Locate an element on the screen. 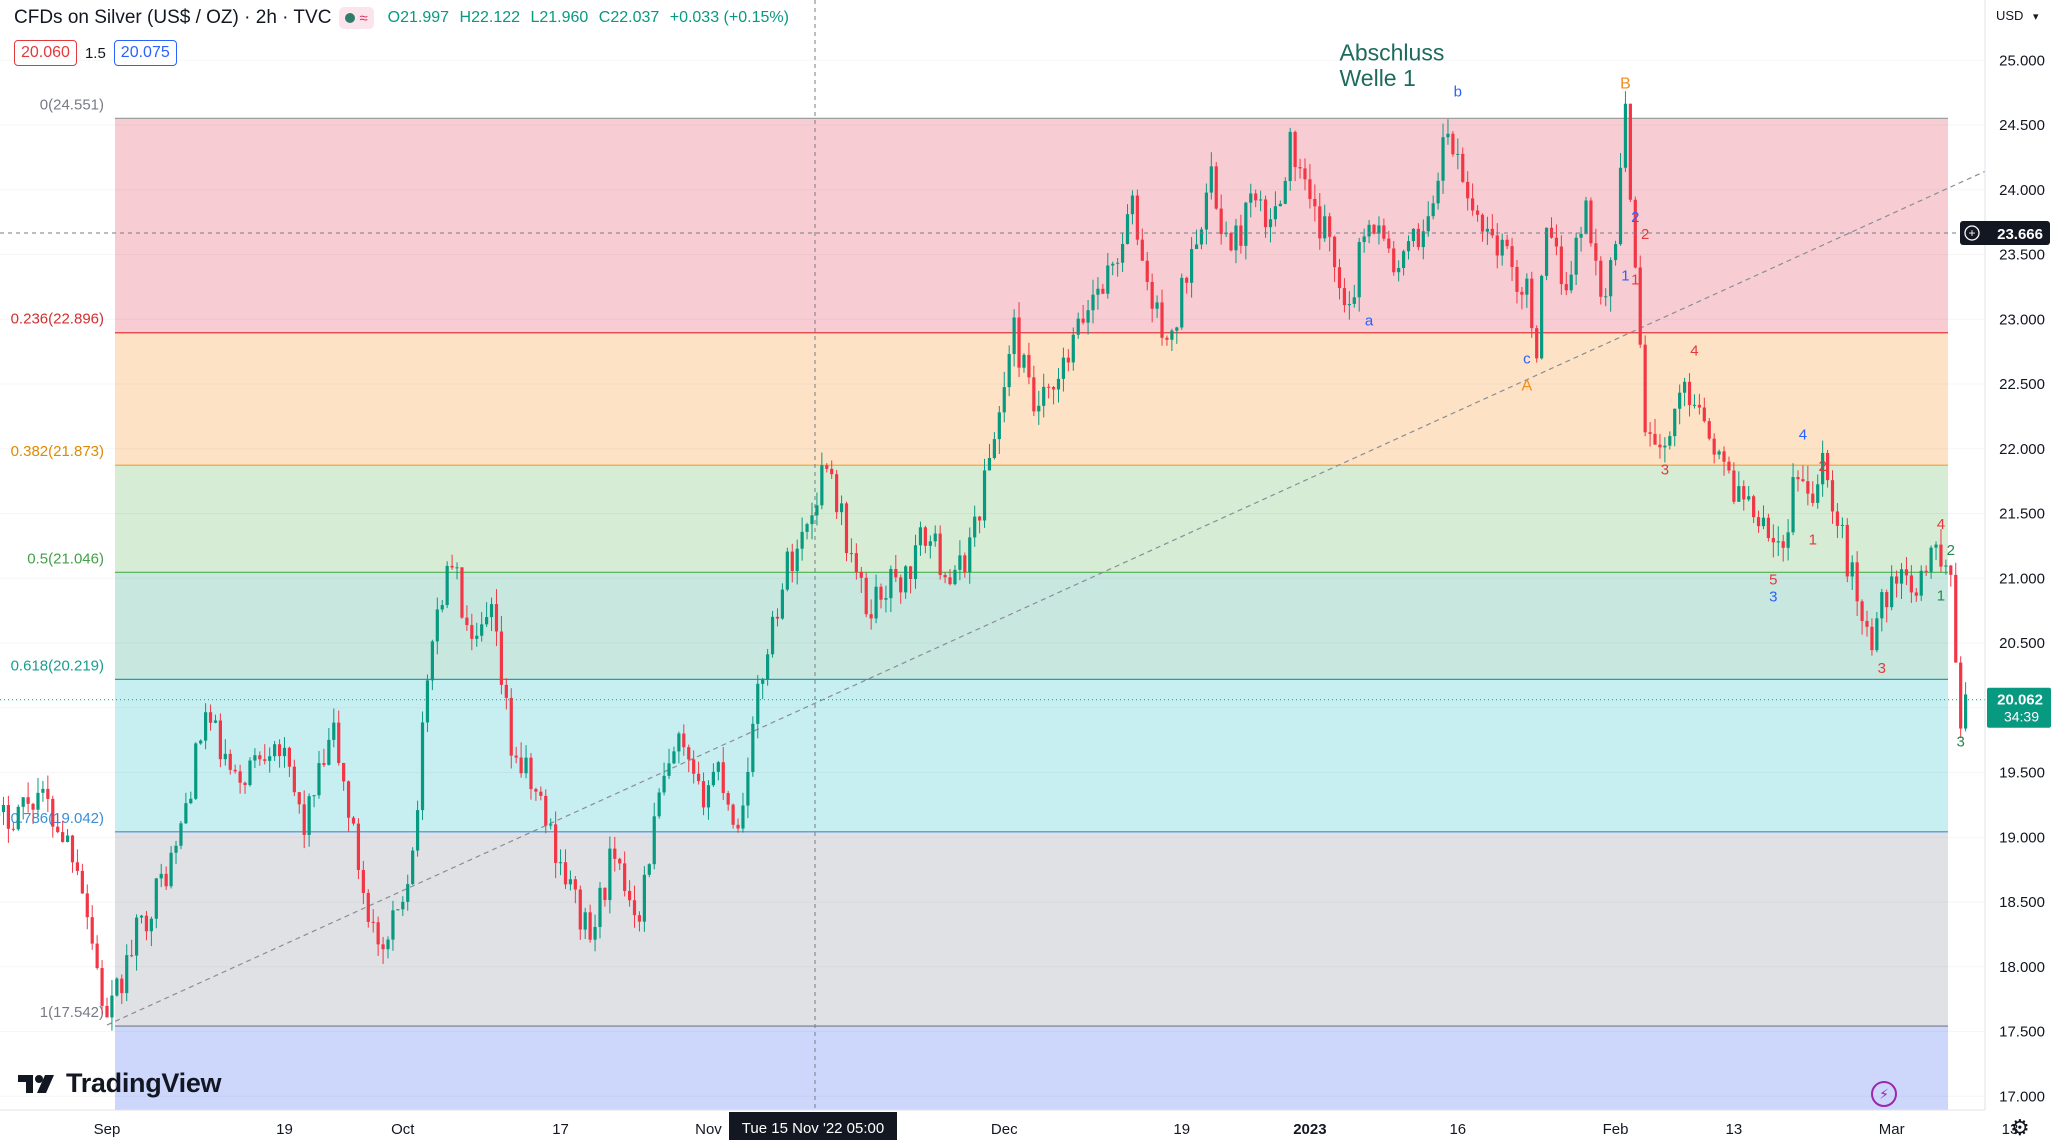  wave-label: a is located at coordinates (1369, 321).